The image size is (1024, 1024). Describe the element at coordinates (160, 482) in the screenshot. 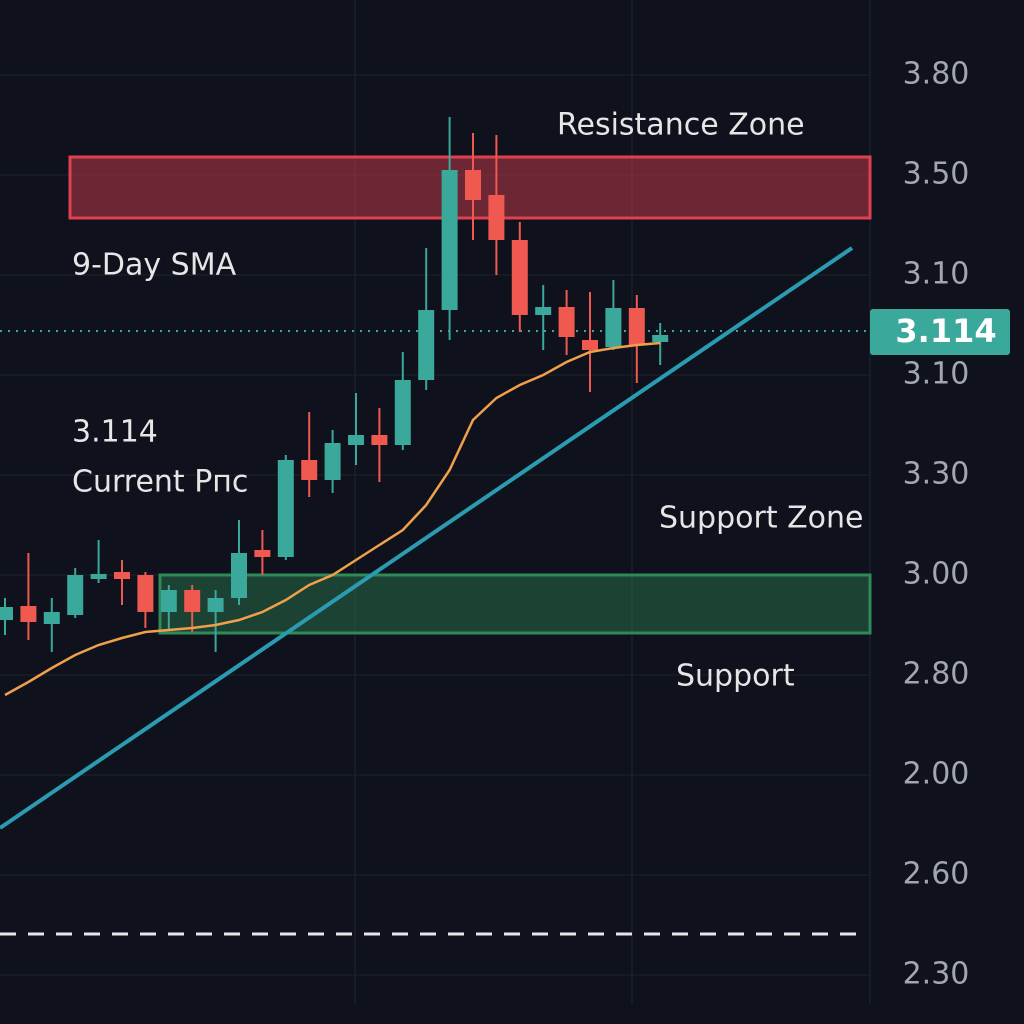

I see `annotation: Current Pпс` at that location.